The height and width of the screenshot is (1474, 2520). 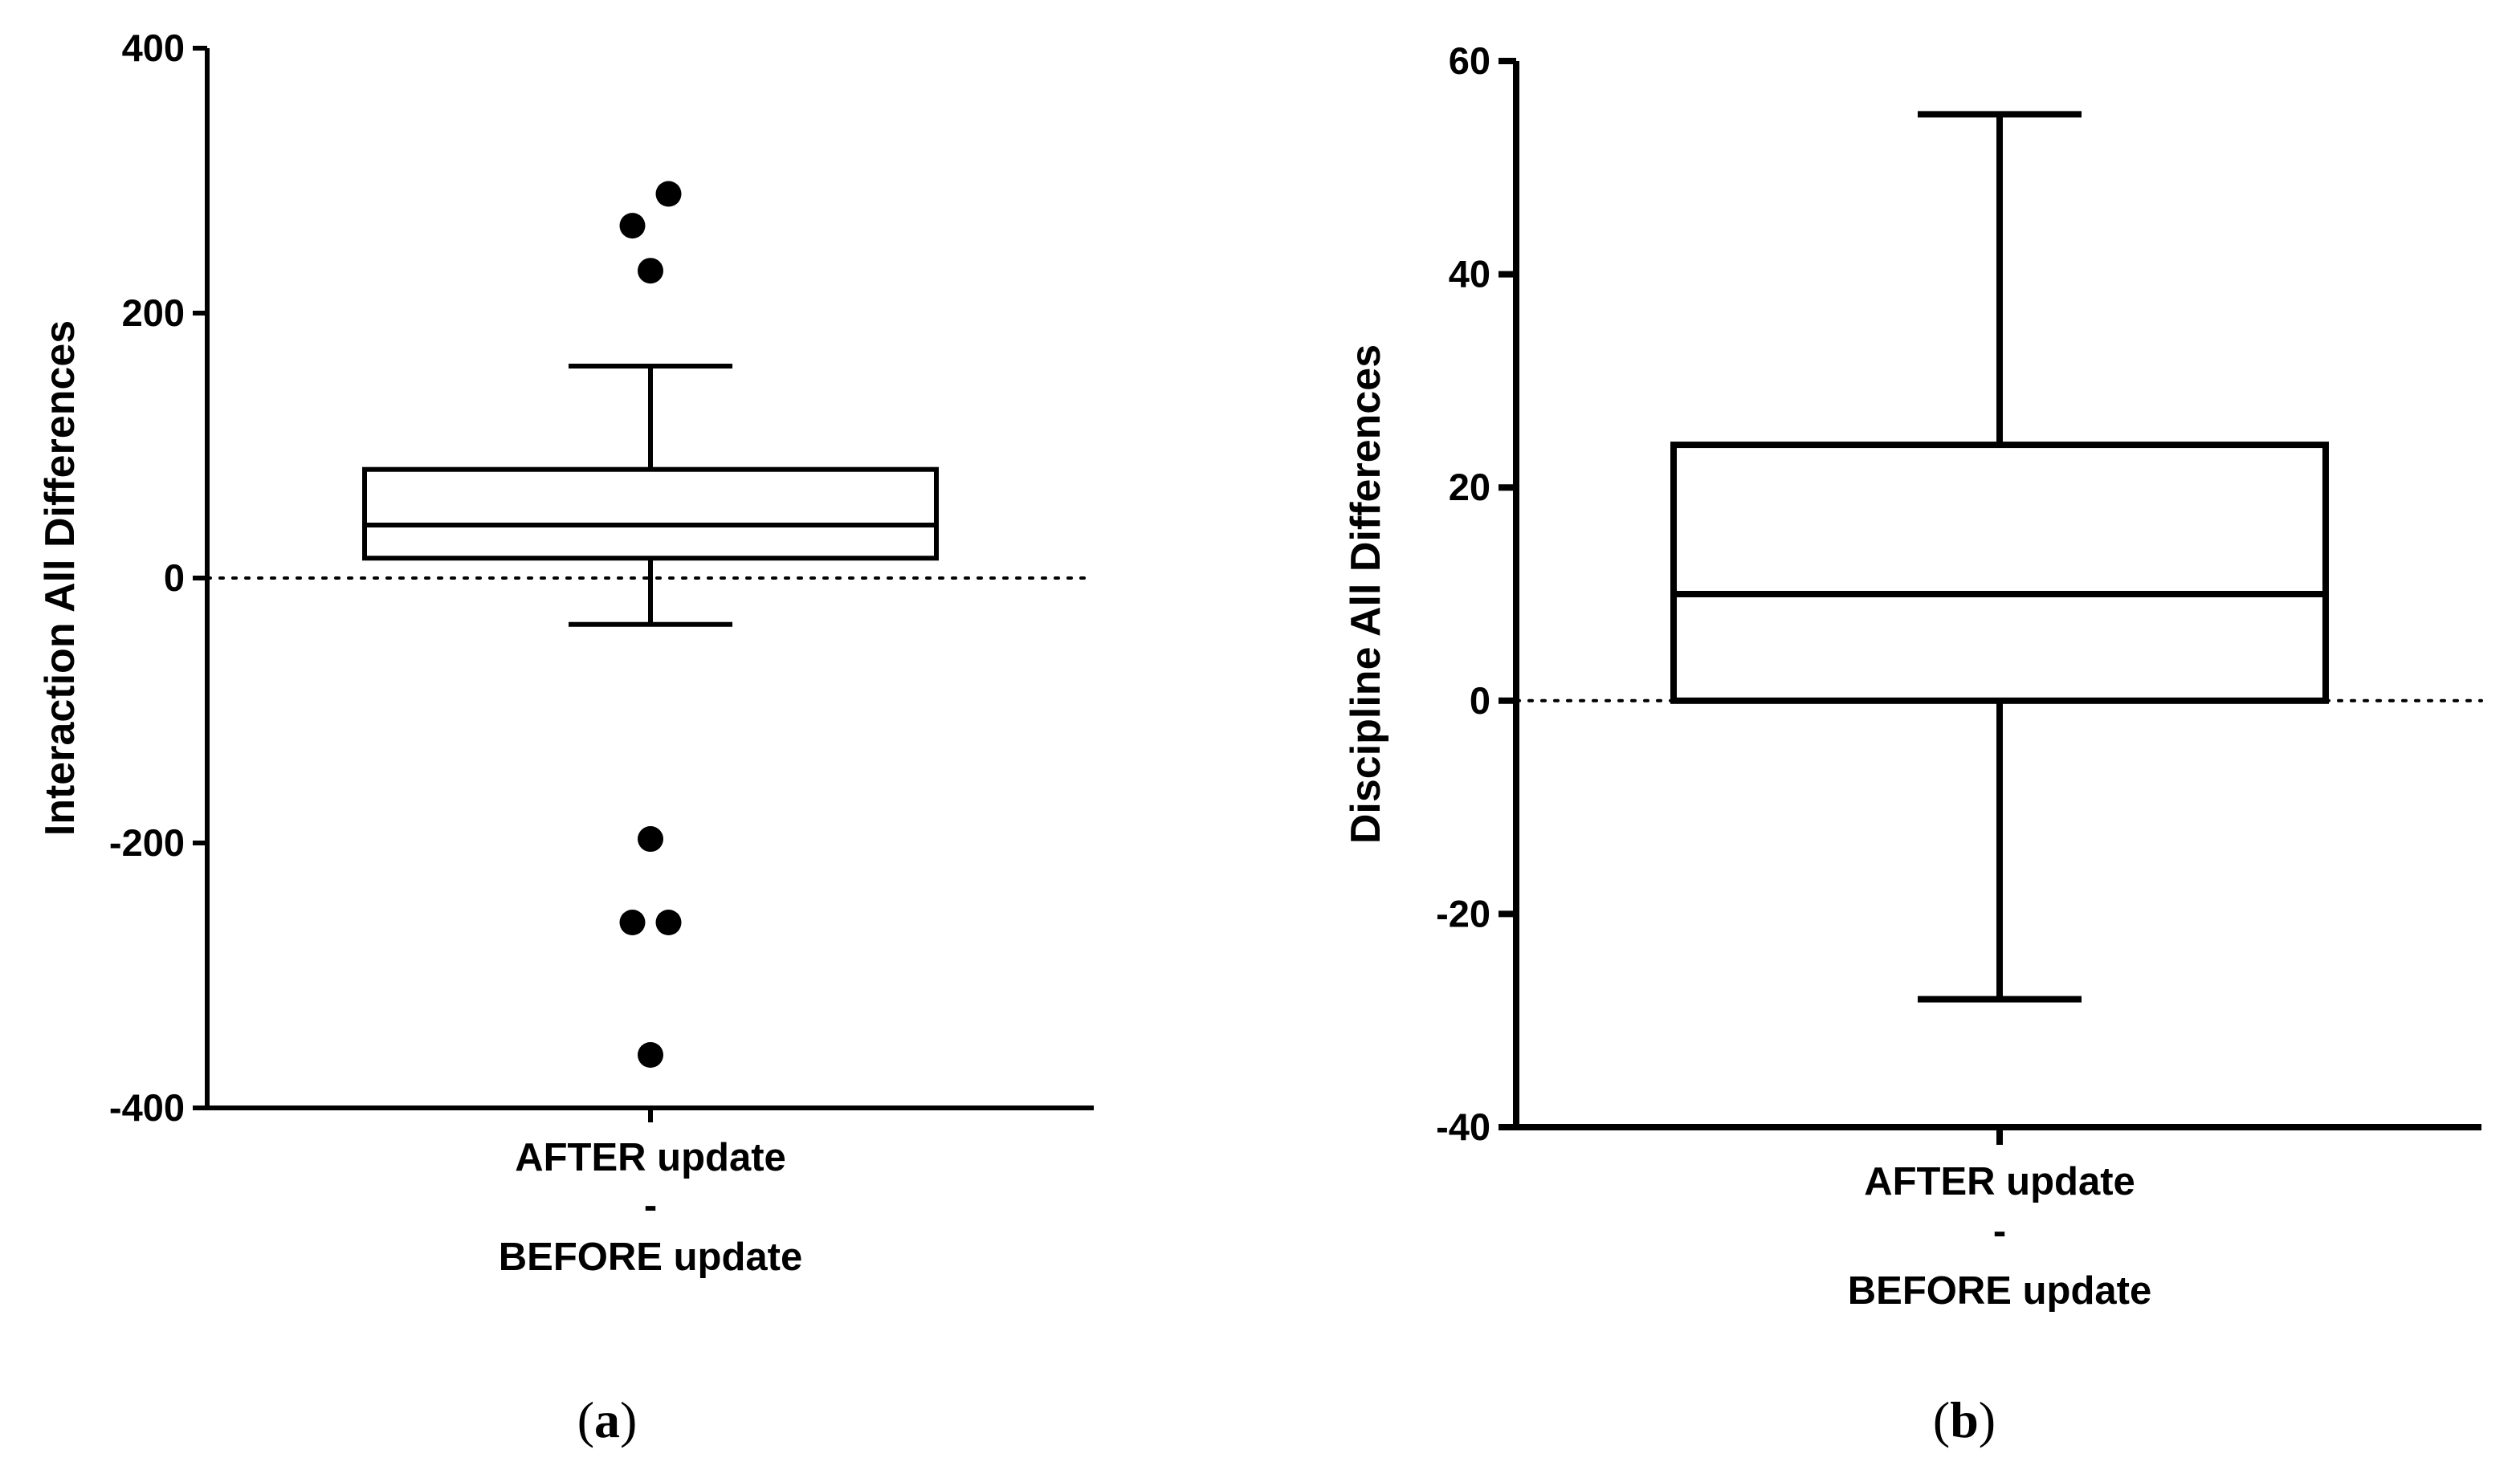 What do you see at coordinates (650, 1157) in the screenshot?
I see `panel-a-category-line-1: AFTER update` at bounding box center [650, 1157].